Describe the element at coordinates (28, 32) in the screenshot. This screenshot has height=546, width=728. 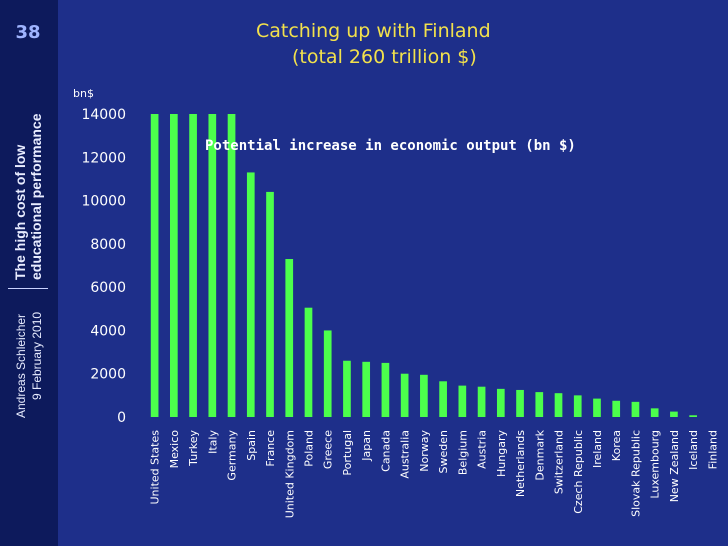
I see `slide-number: 38` at that location.